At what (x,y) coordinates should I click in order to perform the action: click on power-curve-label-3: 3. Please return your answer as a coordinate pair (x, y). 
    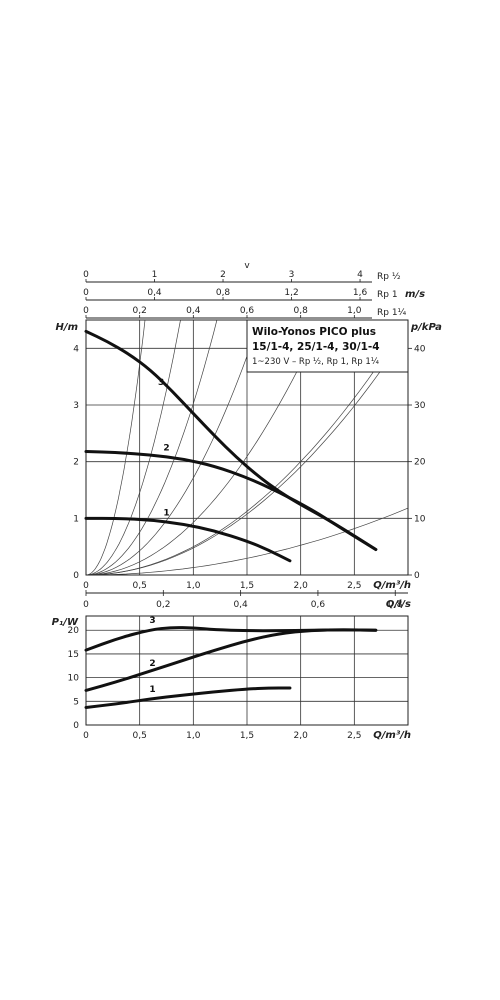
    Looking at the image, I should click on (152, 621).